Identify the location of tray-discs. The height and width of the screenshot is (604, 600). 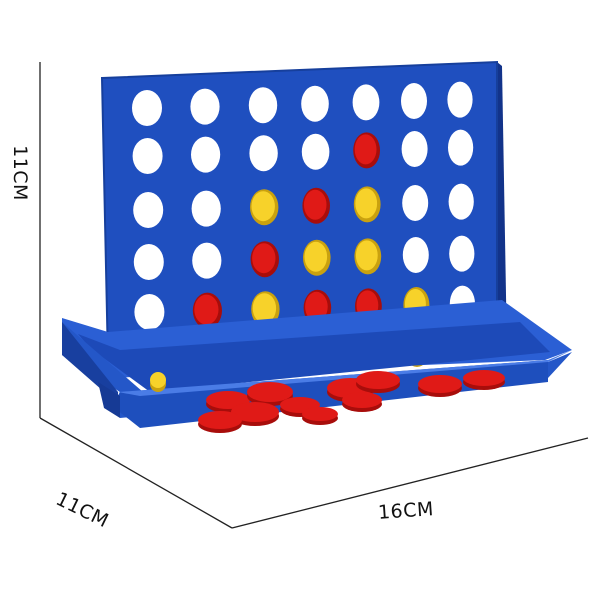
(327, 401).